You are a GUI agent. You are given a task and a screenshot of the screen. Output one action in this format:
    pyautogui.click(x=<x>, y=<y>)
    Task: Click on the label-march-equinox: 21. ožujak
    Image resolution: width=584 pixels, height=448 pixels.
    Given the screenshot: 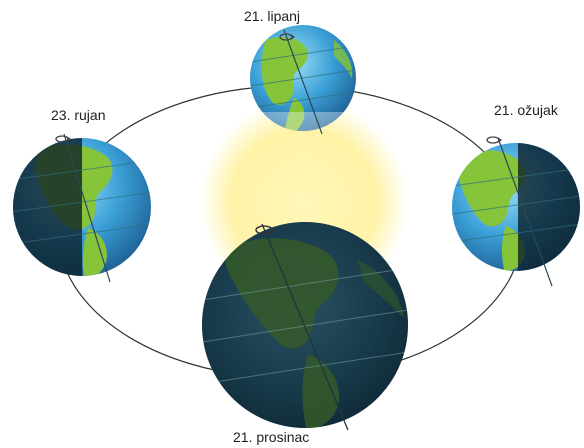 What is the action you would take?
    pyautogui.click(x=526, y=110)
    